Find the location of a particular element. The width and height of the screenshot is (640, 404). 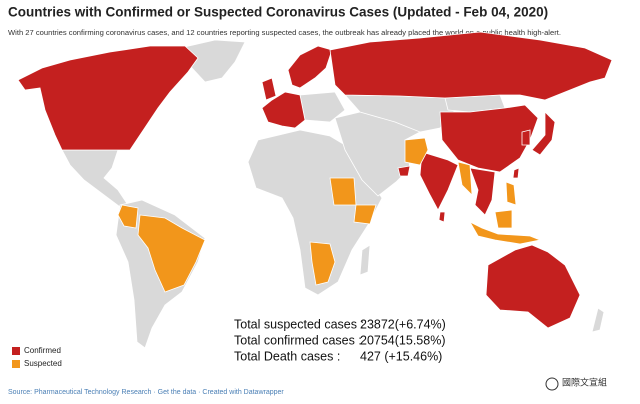

stat-label: Total suspected cases : is located at coordinates (299, 324).